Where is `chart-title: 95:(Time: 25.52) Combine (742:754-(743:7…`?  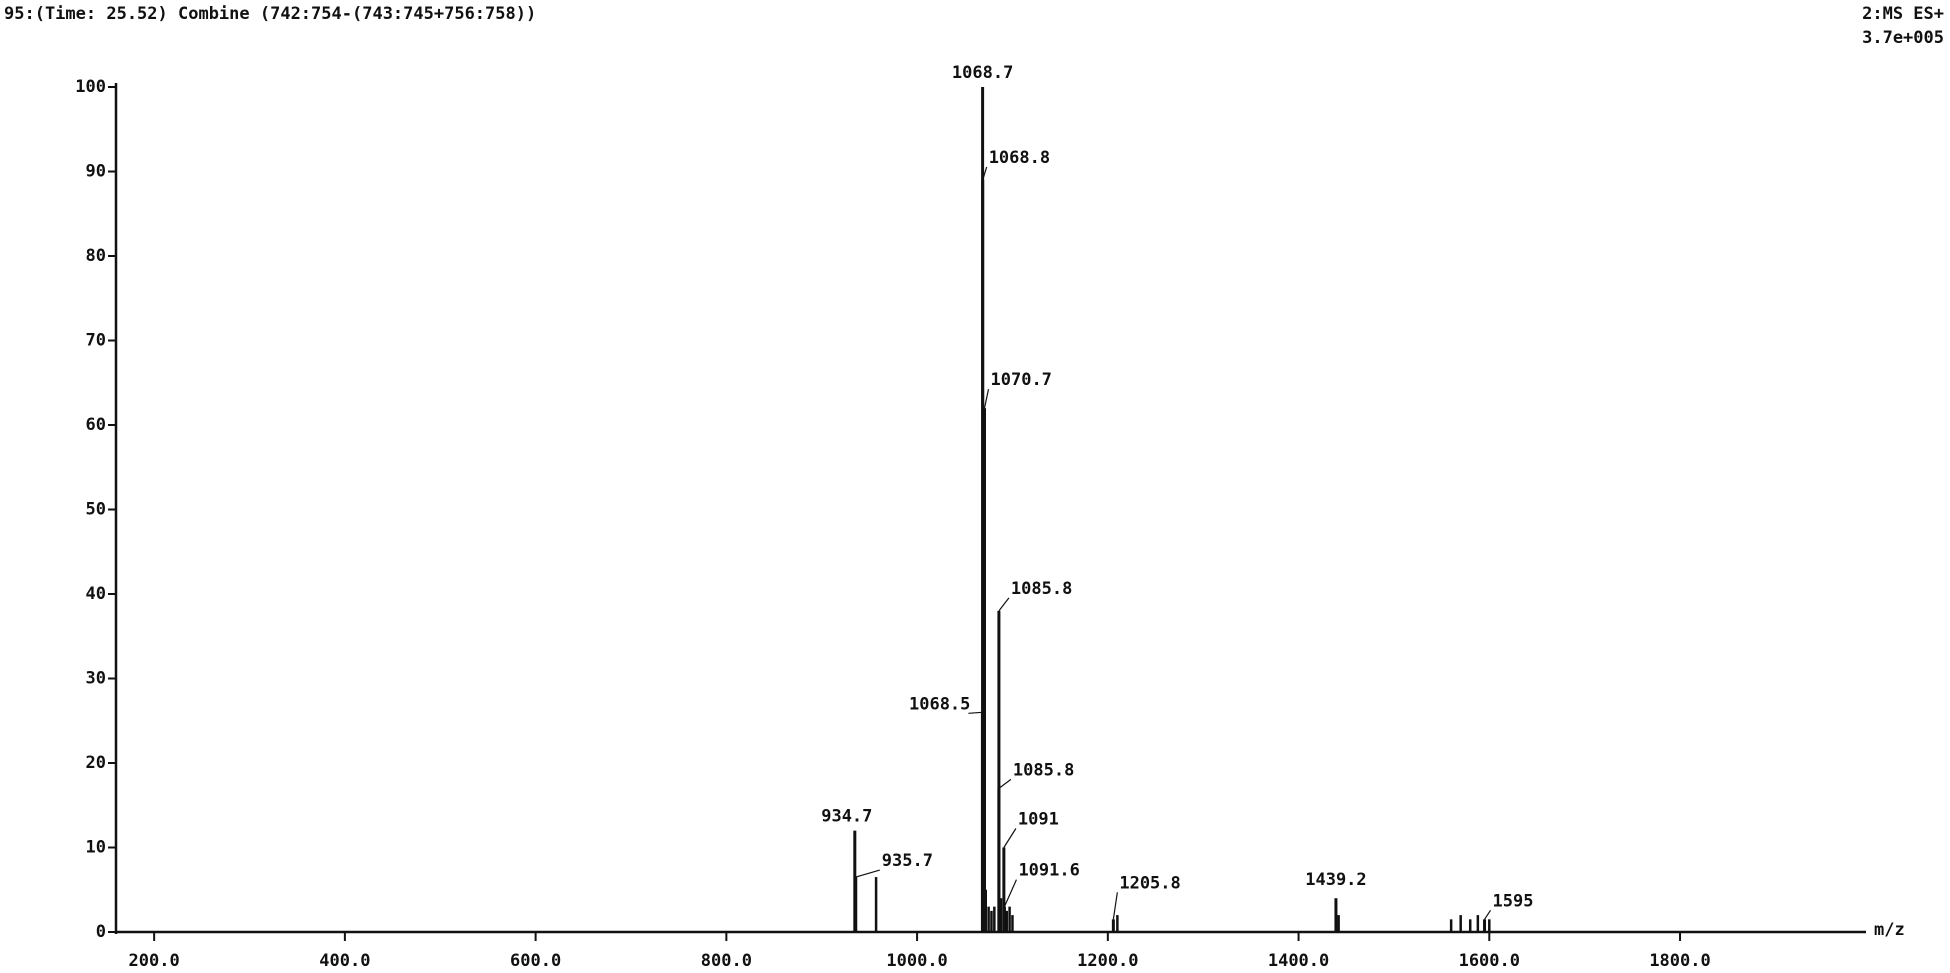 chart-title: 95:(Time: 25.52) Combine (742:754-(743:7… is located at coordinates (270, 14).